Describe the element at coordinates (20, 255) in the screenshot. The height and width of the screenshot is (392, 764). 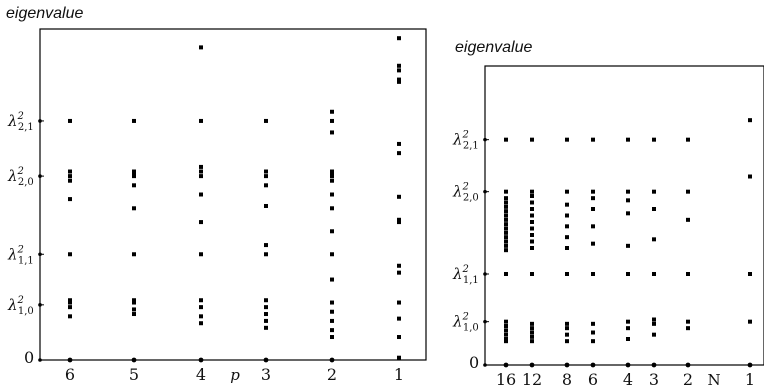
I see `y-tick-label: λ2 1,1` at that location.